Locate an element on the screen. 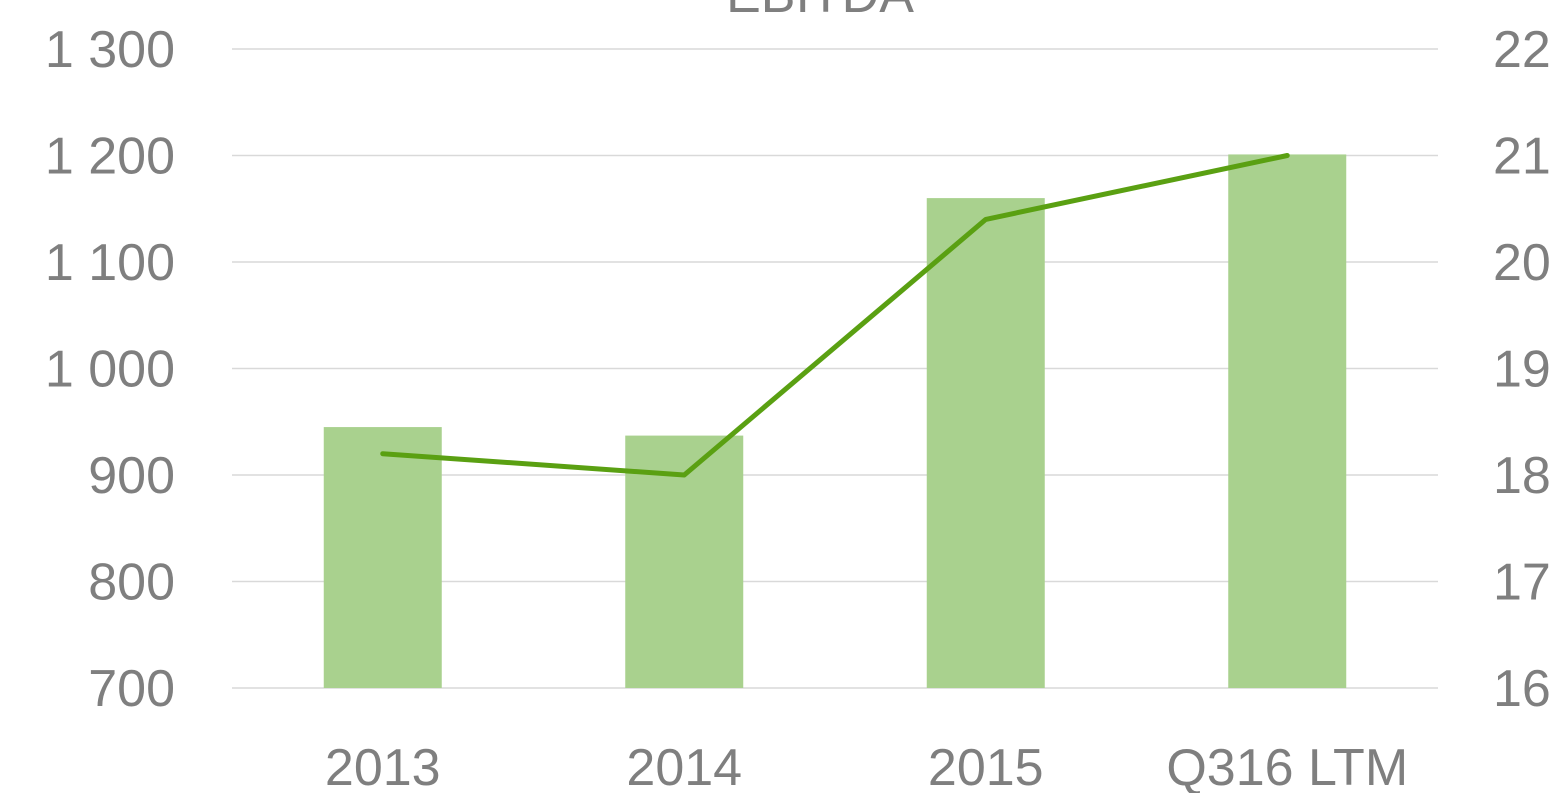 The image size is (1567, 798). y-tick-label: 900 is located at coordinates (131, 476).